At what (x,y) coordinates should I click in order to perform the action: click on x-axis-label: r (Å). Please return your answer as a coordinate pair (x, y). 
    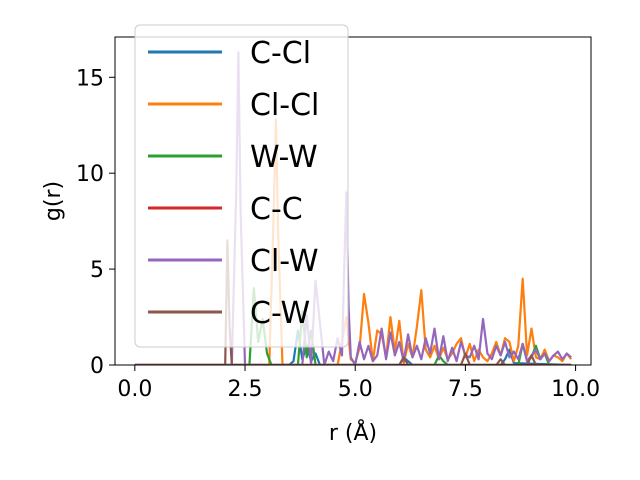
    Looking at the image, I should click on (353, 432).